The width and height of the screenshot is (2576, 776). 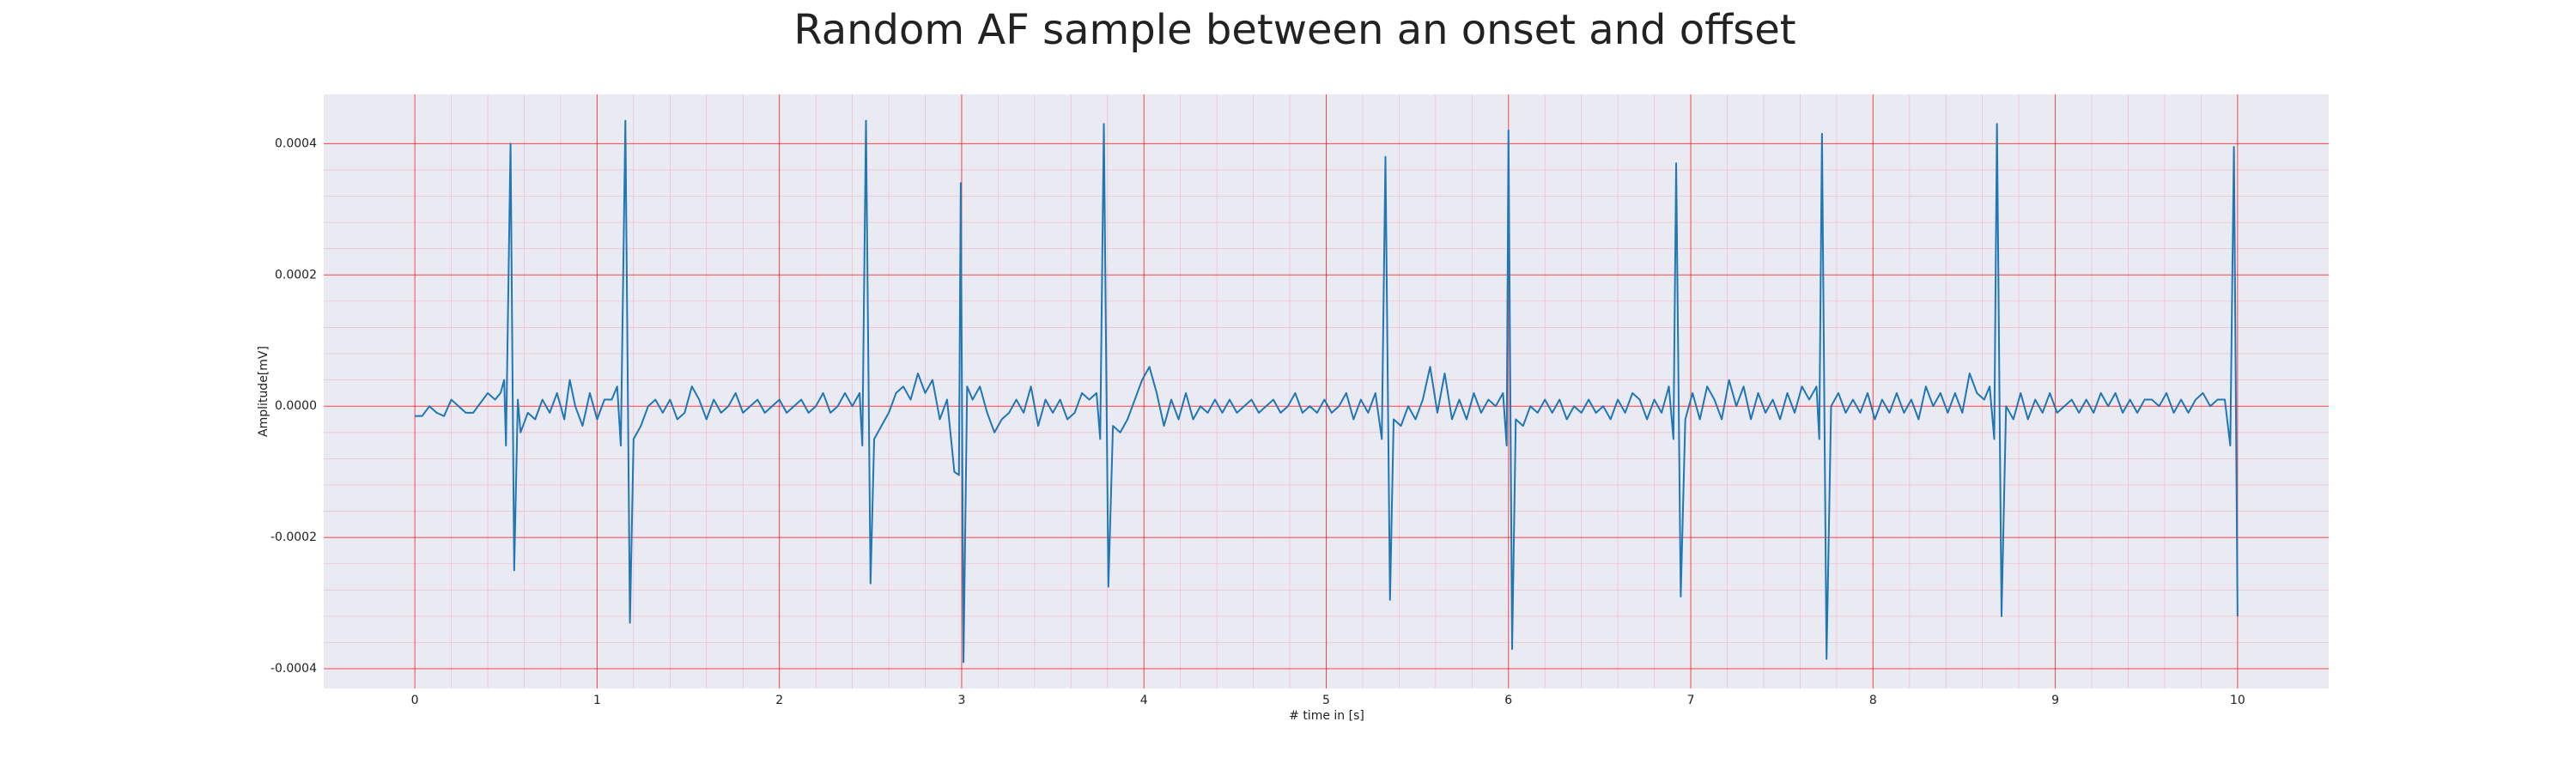 What do you see at coordinates (415, 701) in the screenshot?
I see `x-tick-label: 0` at bounding box center [415, 701].